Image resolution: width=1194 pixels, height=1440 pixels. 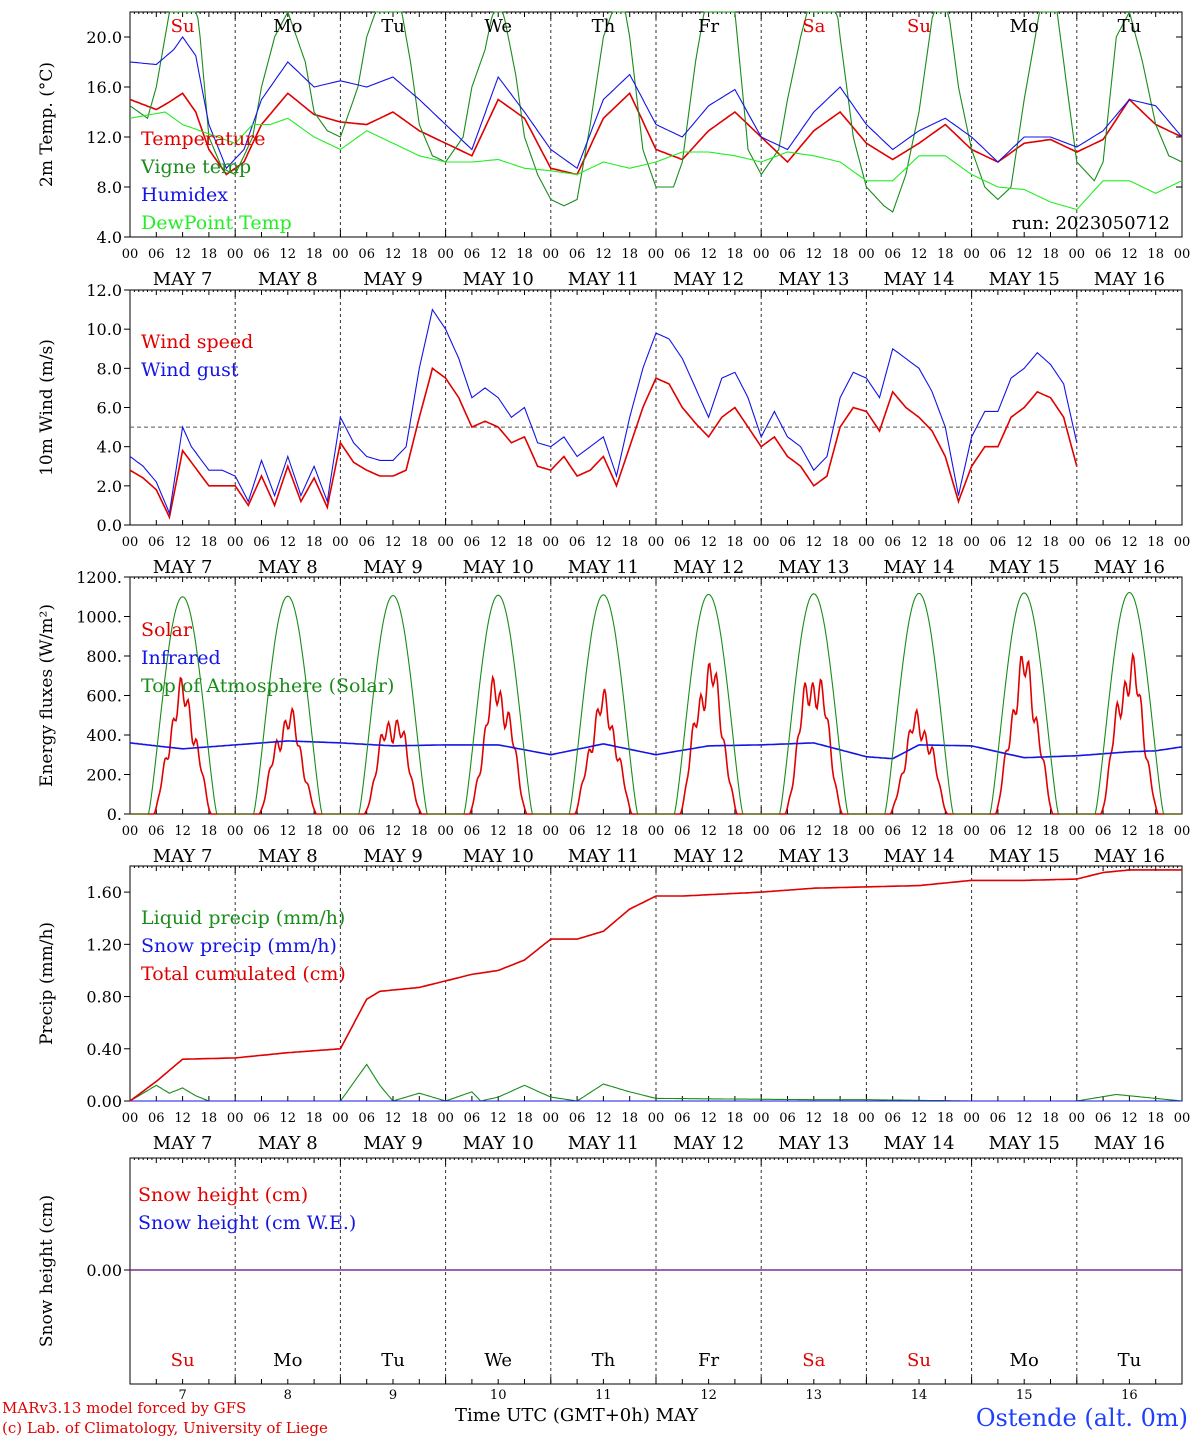 I want to click on date-label: MAY 7, so click(x=183, y=279).